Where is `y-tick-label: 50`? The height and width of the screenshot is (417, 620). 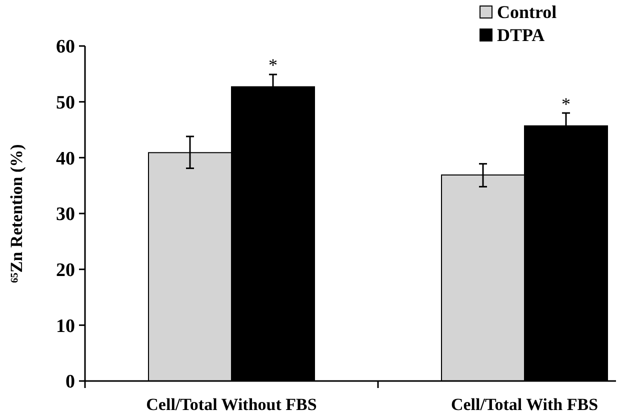
y-tick-label: 50 is located at coordinates (65, 103).